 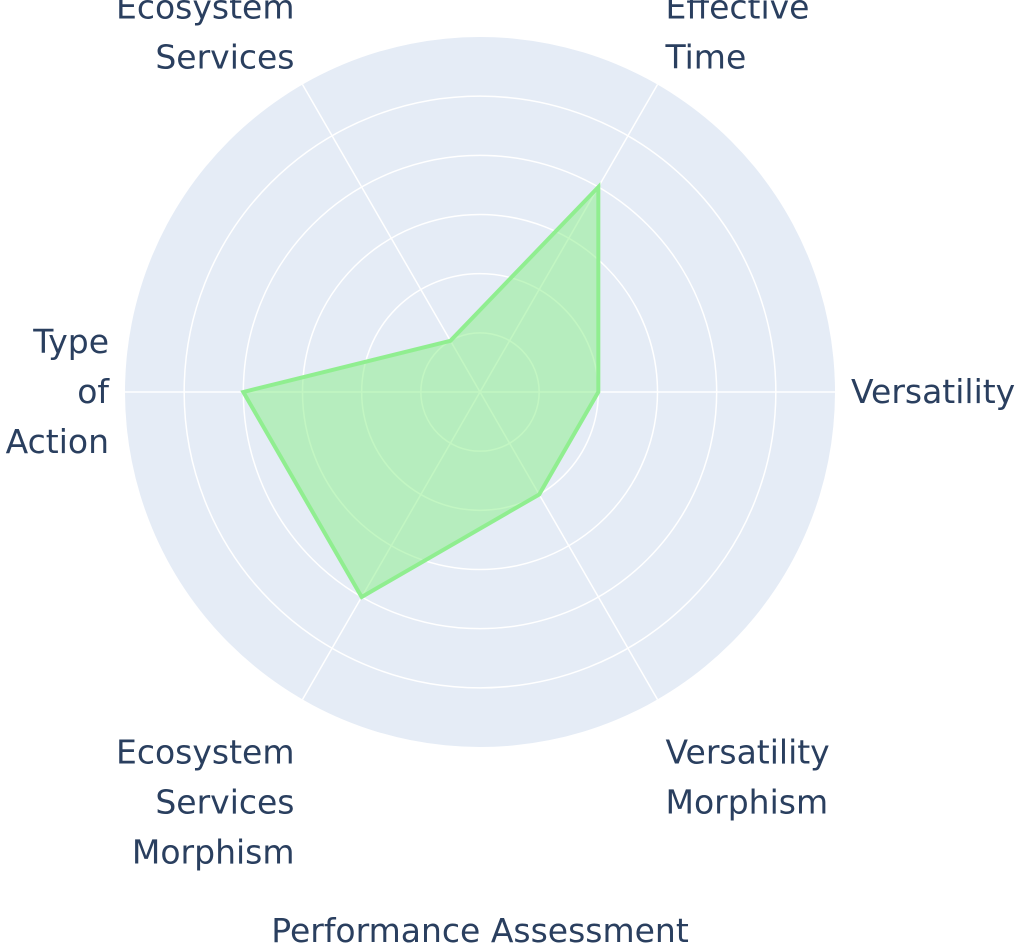 I want to click on axis-label: Type of Action, so click(x=58, y=391).